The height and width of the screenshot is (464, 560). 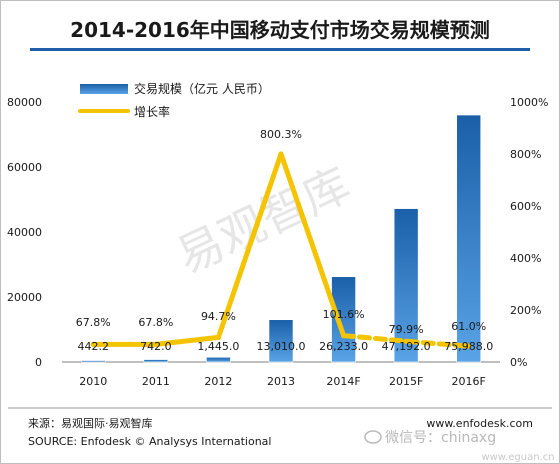 I want to click on watermark-text: 易观智库, so click(x=263, y=220).